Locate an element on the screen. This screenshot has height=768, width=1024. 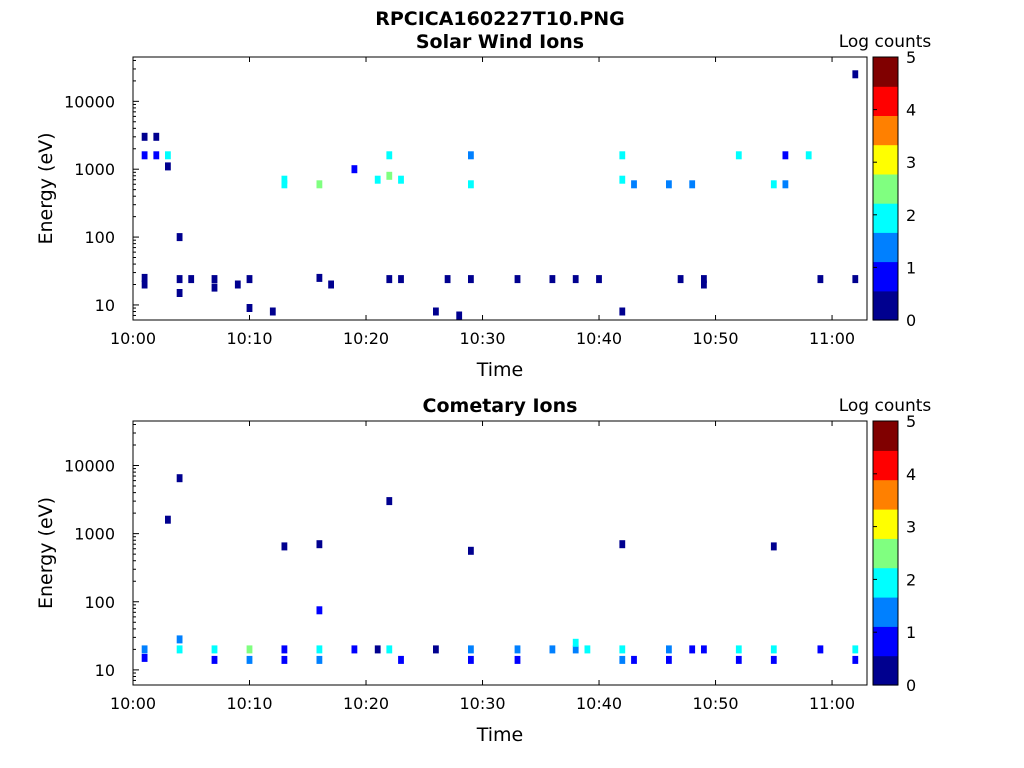
colorbar-label: Log counts is located at coordinates (885, 406).